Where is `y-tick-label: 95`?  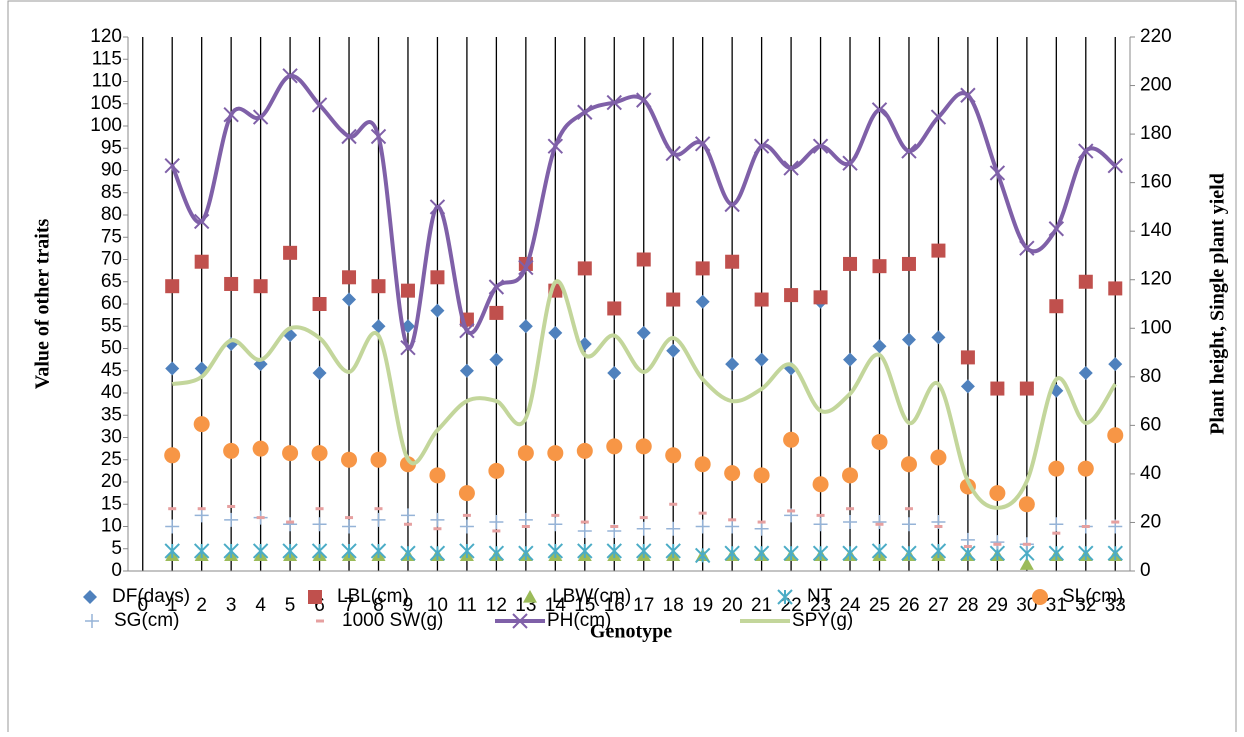
y-tick-label: 95 is located at coordinates (111, 147).